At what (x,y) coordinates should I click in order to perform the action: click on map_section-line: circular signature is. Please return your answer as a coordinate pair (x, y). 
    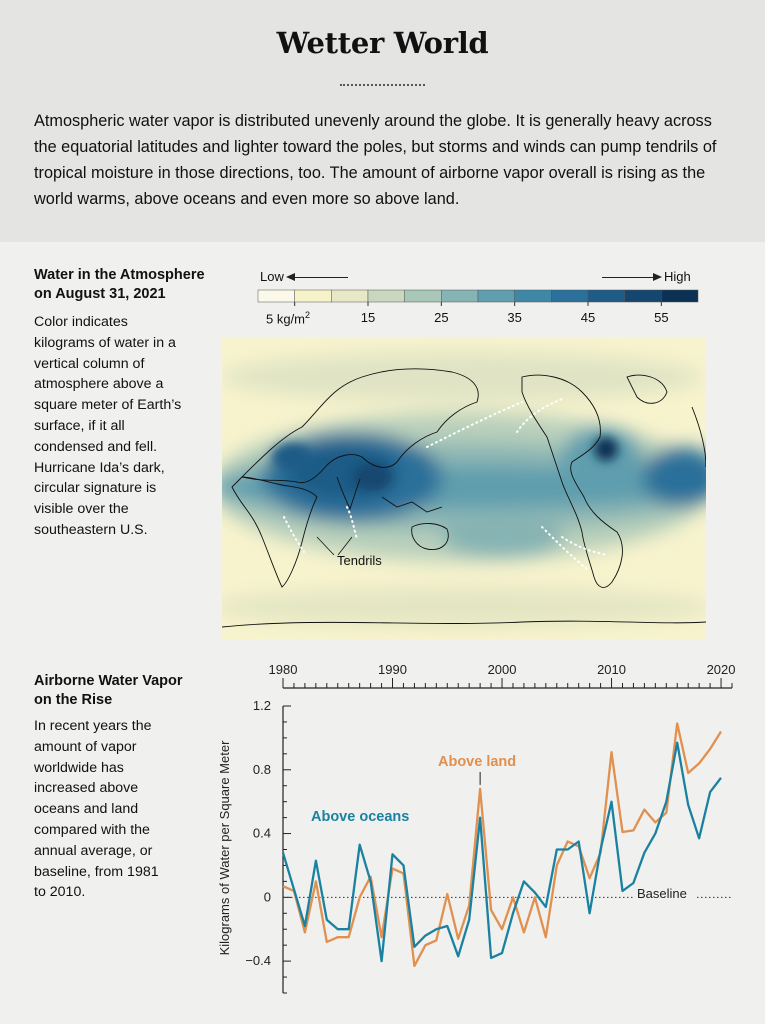
    Looking at the image, I should click on (95, 488).